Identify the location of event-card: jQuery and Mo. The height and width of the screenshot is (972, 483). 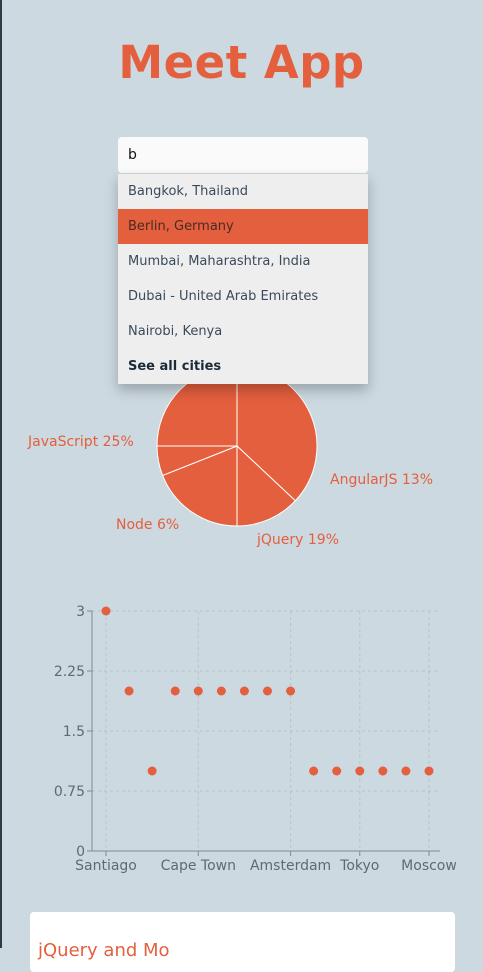
(242, 942).